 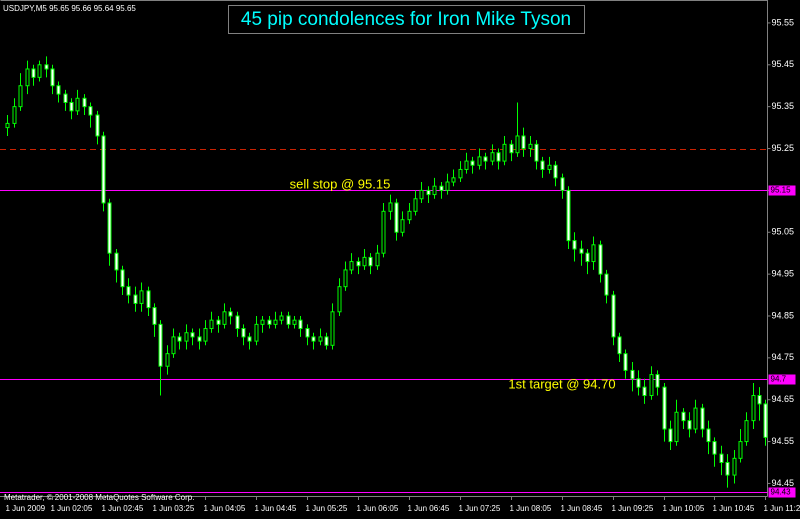 I want to click on level-tag-label: 94.43, so click(x=781, y=492).